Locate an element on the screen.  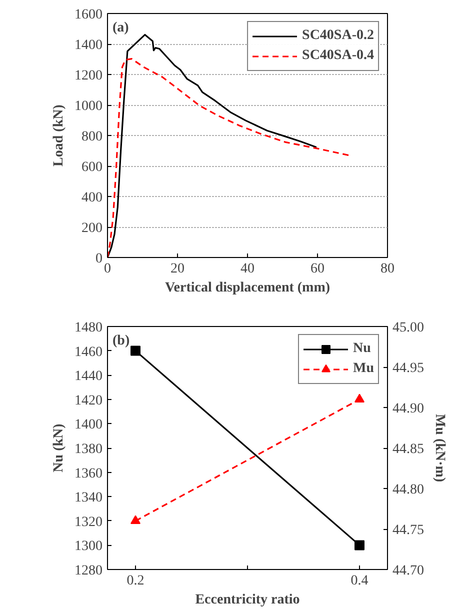
legend-label: Nu is located at coordinates (362, 349).